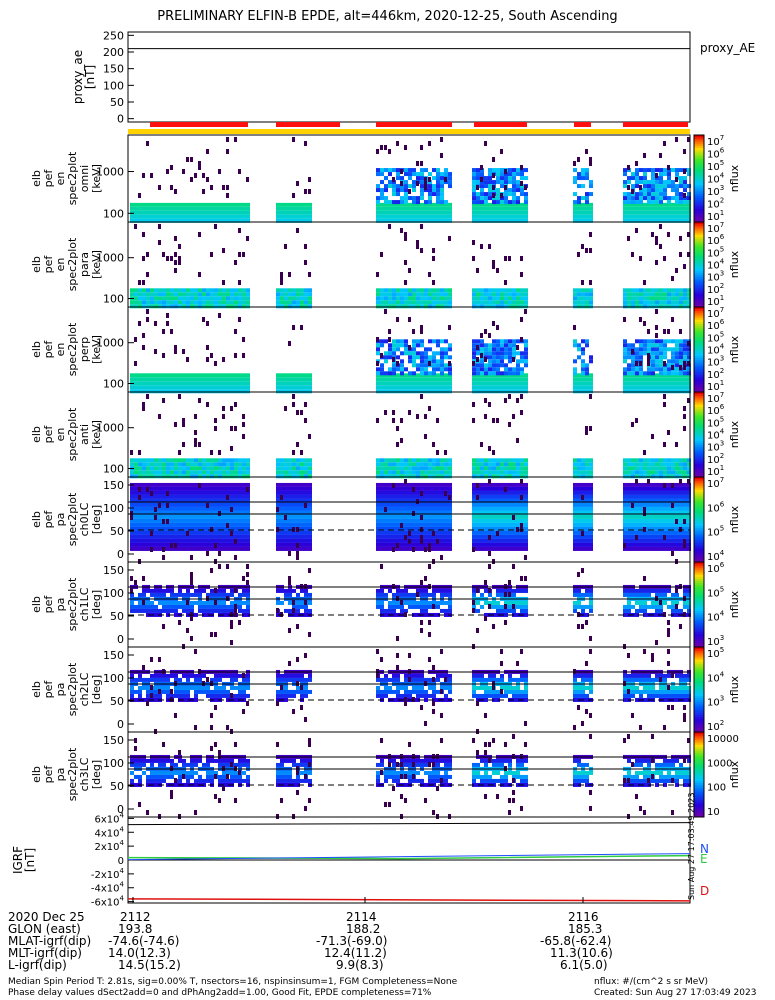  Describe the element at coordinates (113, 655) in the screenshot. I see `panel-pa2-tick-label-0: 150` at that location.